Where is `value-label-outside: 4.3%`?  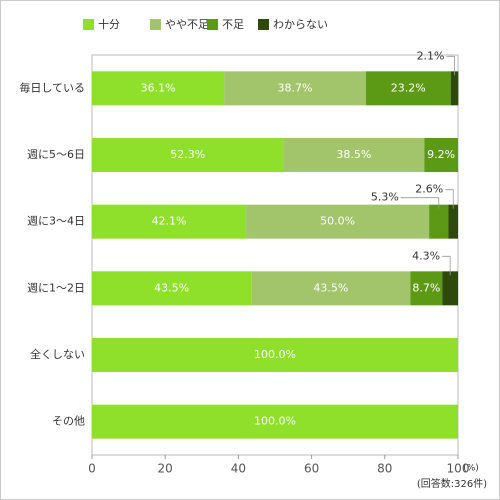
value-label-outside: 4.3% is located at coordinates (426, 255).